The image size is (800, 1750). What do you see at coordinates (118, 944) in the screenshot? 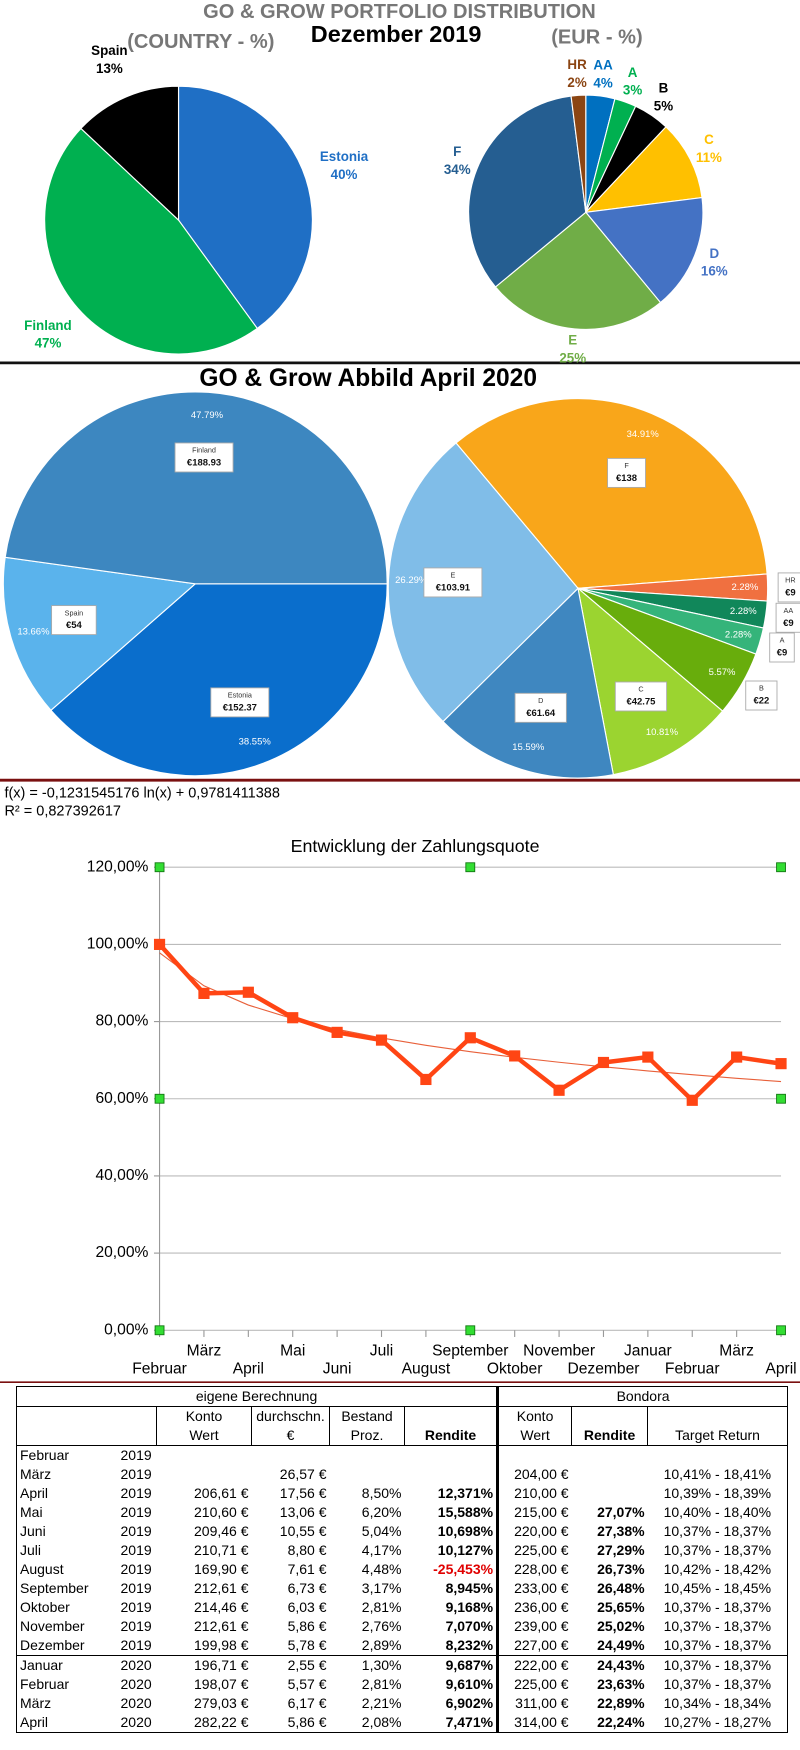
I see `y-tick-label: 100,00%` at bounding box center [118, 944].